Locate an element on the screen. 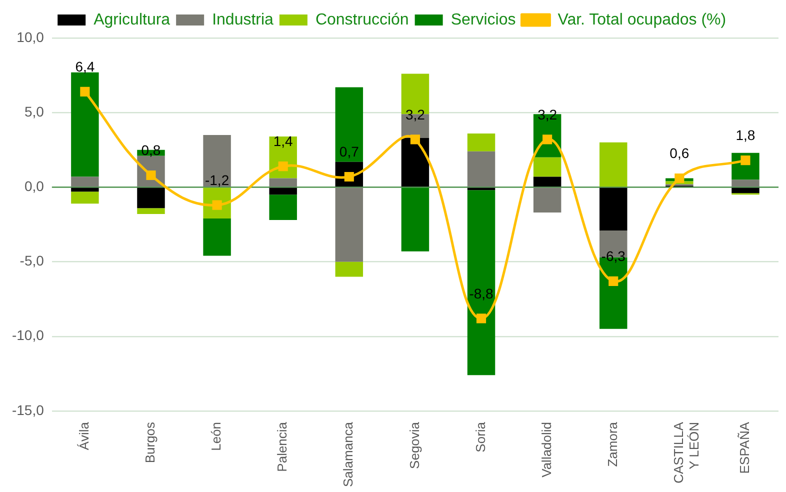 Image resolution: width=786 pixels, height=492 pixels. x-tick-label: Burgos is located at coordinates (150, 442).